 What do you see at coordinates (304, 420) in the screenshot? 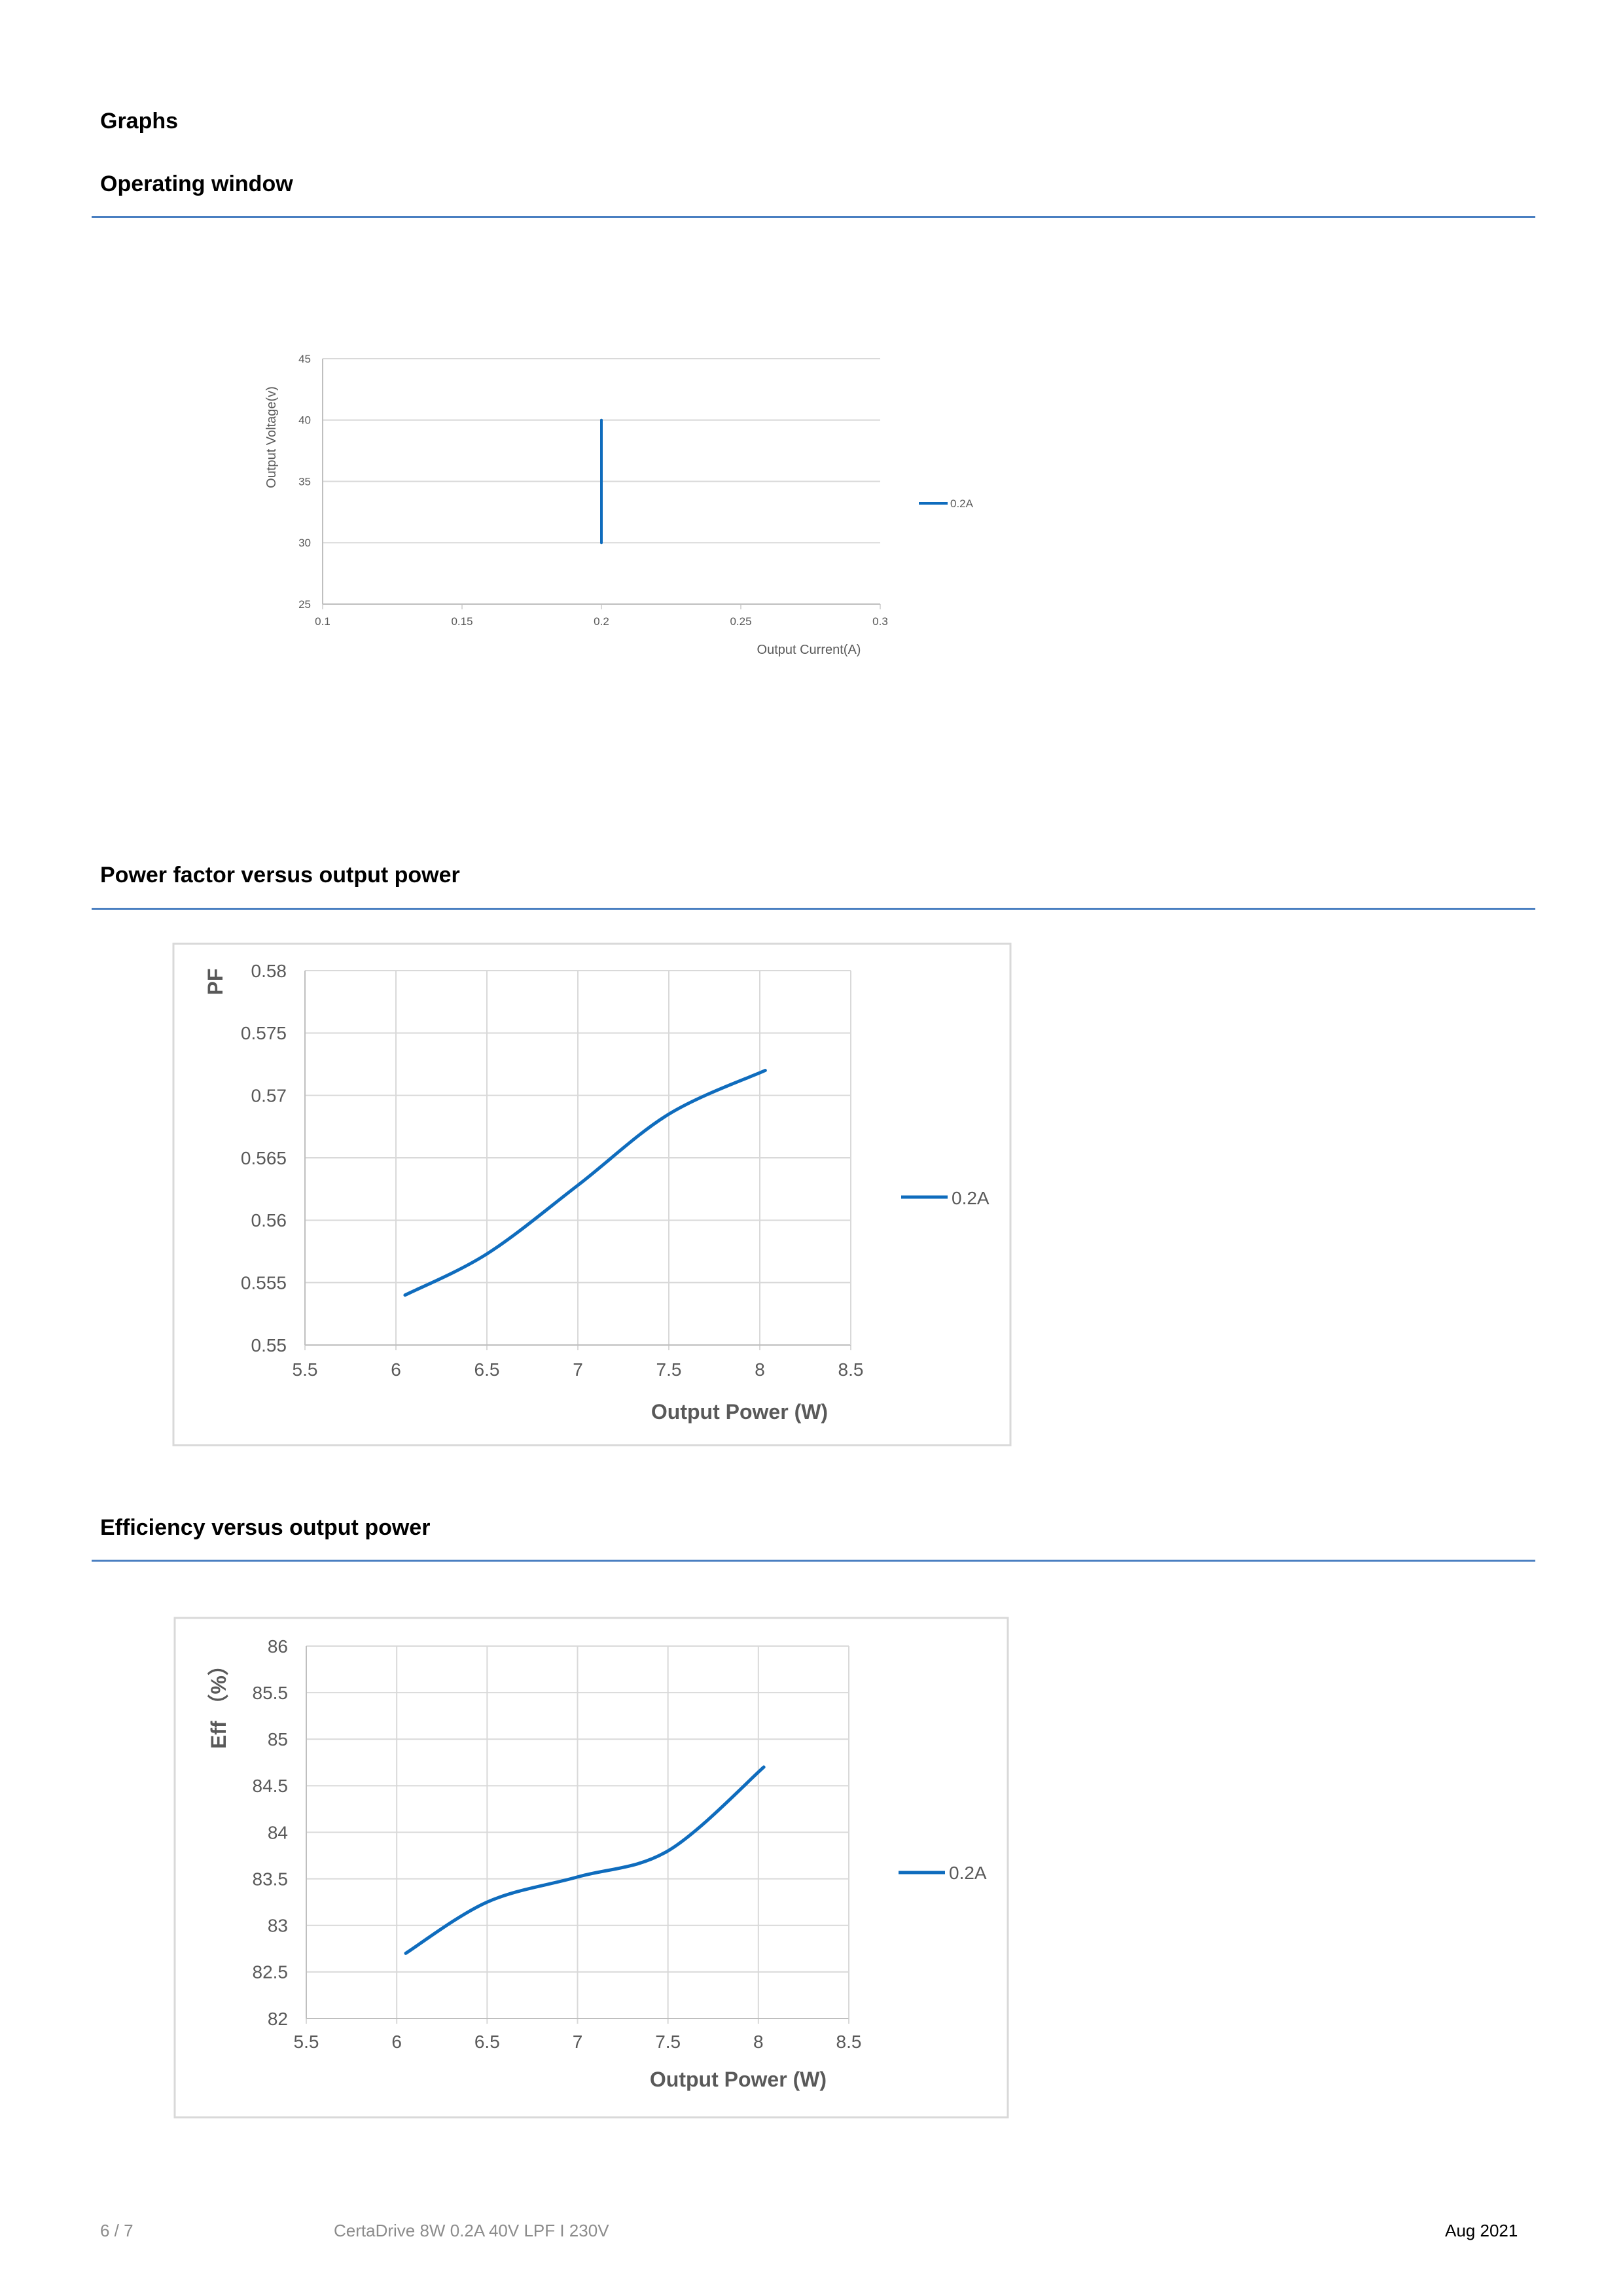
I see `y-tick-label: 40` at bounding box center [304, 420].